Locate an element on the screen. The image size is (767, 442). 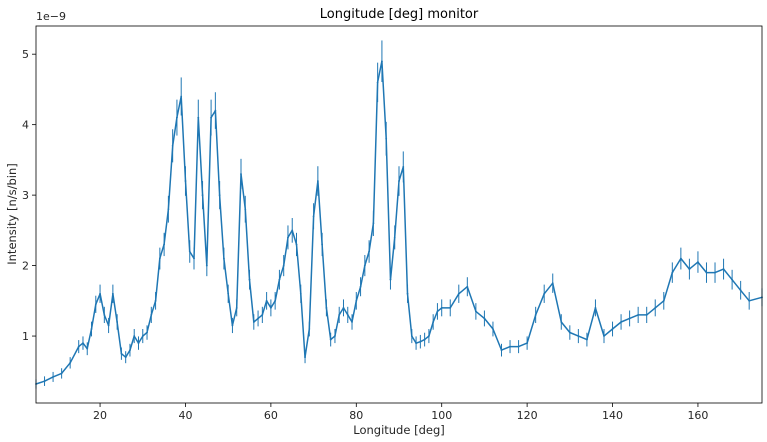
chart-title: Longitude [deg] monitor is located at coordinates (399, 14).